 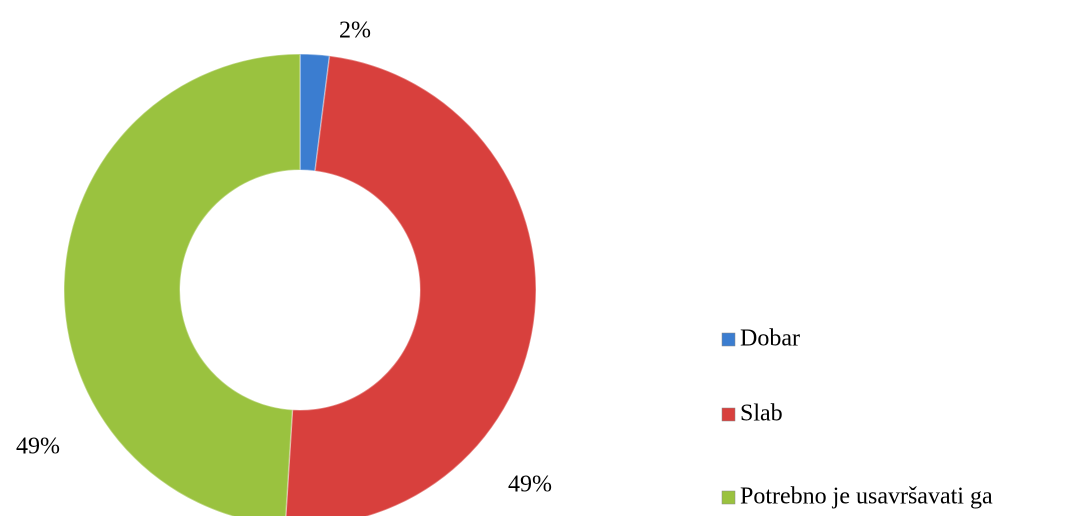 What do you see at coordinates (866, 497) in the screenshot?
I see `legend-label: Potrebno je usavršavati ga` at bounding box center [866, 497].